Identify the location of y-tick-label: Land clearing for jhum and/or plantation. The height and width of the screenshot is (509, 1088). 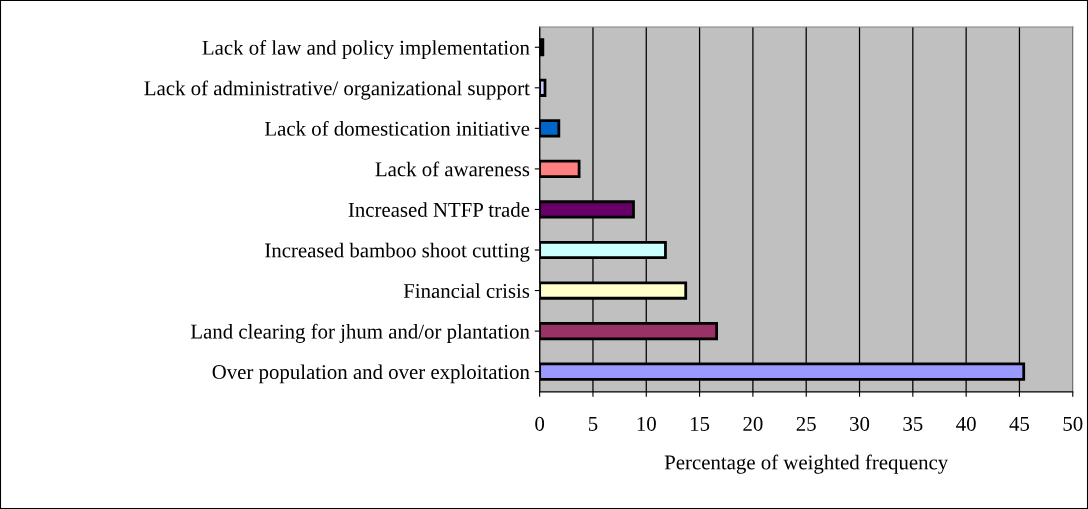
(360, 333).